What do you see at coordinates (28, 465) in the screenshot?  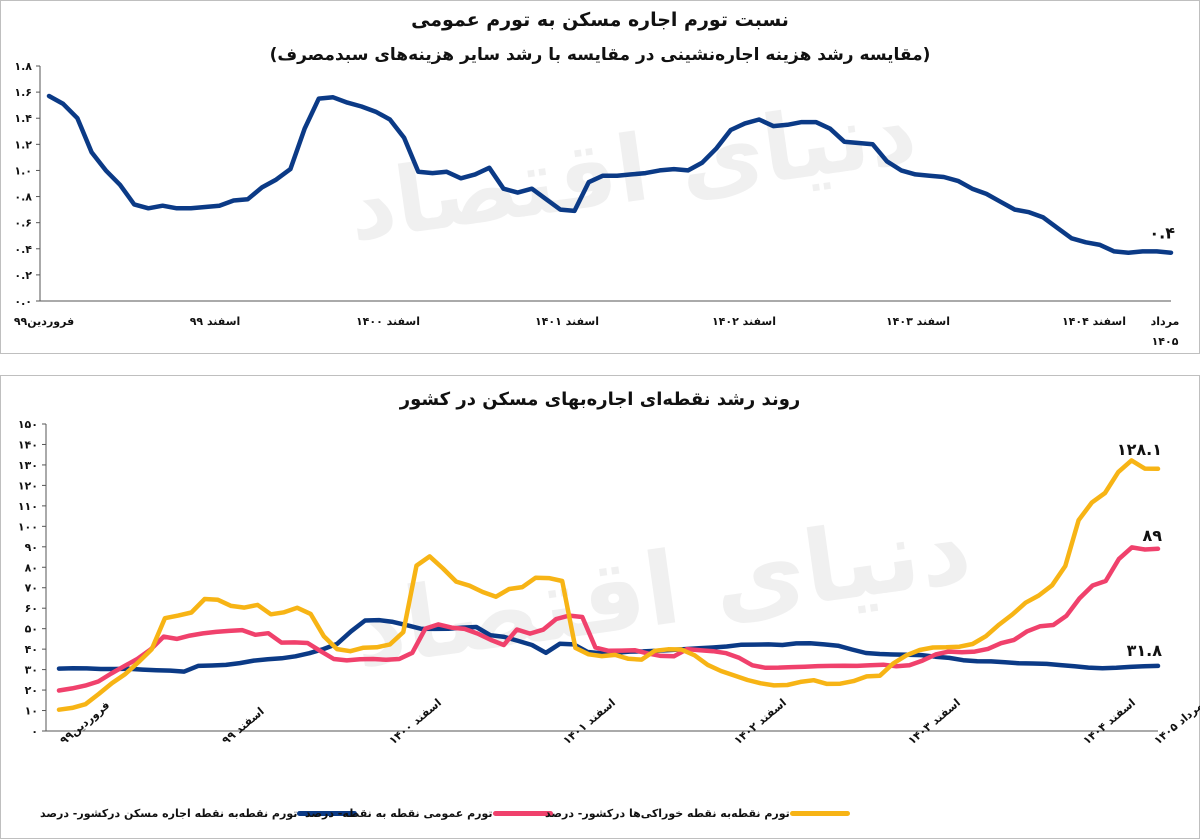 I see `y-tick-label: ۱۳۰` at bounding box center [28, 465].